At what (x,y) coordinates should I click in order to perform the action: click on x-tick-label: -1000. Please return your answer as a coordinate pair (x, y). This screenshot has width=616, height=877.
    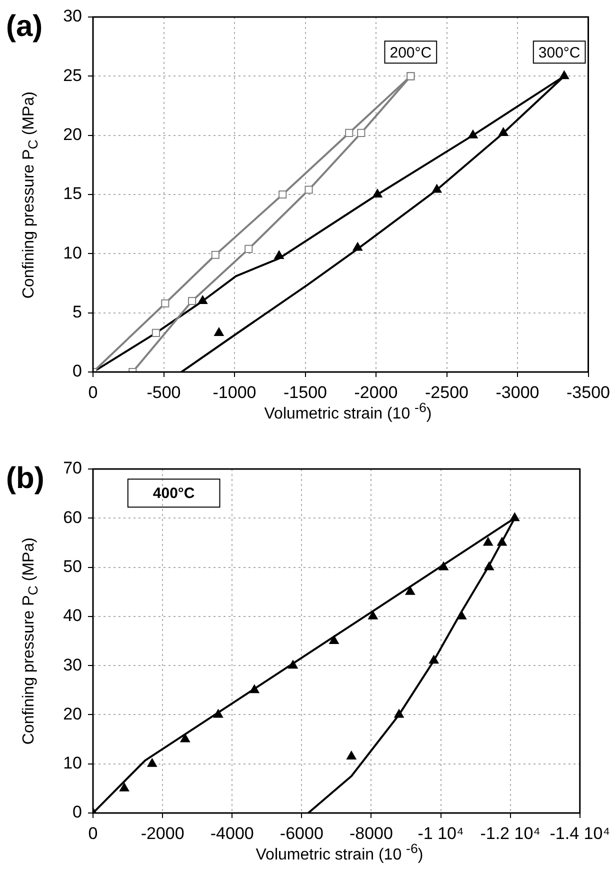
    Looking at the image, I should click on (234, 392).